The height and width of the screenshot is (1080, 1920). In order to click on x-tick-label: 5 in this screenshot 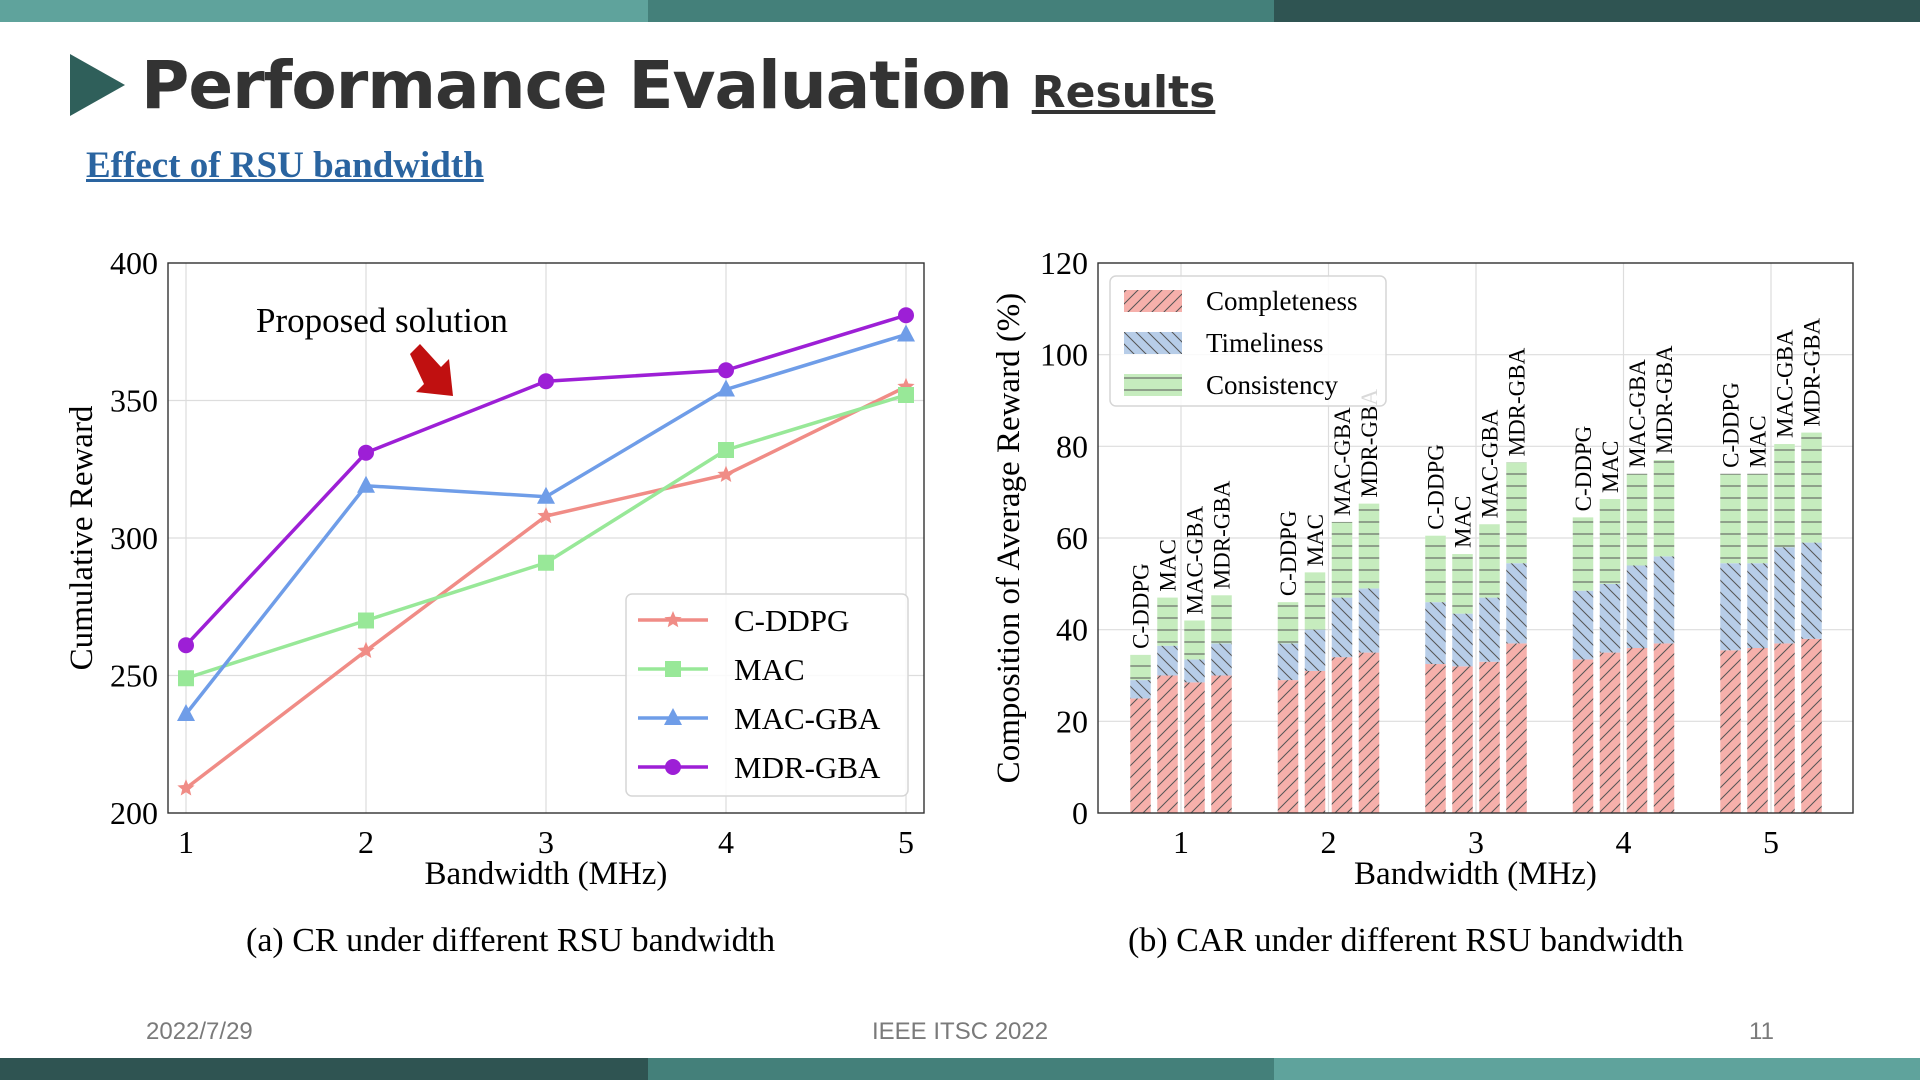, I will do `click(1771, 842)`.